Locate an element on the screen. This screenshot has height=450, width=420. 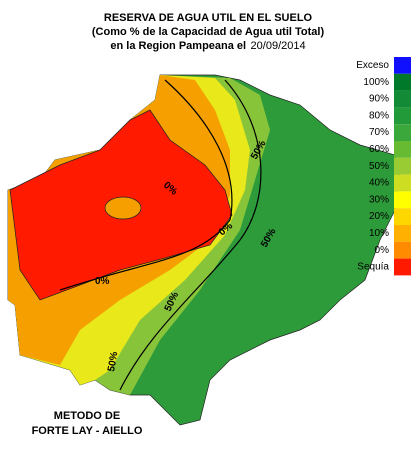
legend-label: 90% is located at coordinates (379, 99).